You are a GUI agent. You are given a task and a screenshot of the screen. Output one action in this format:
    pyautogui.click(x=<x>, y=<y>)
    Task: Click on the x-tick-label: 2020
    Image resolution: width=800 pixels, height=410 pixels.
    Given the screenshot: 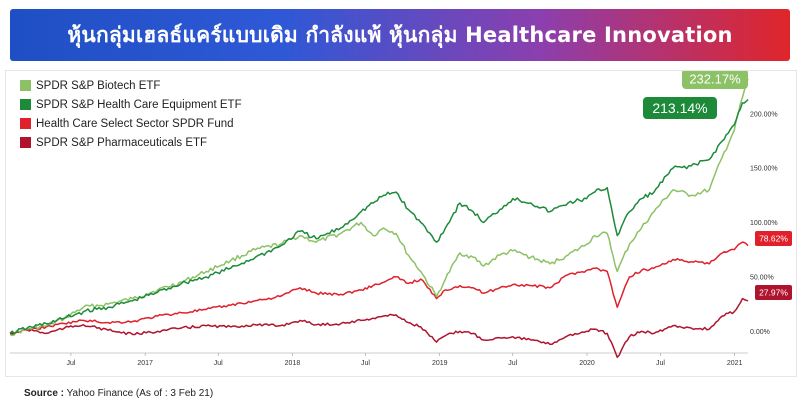 What is the action you would take?
    pyautogui.click(x=587, y=363)
    